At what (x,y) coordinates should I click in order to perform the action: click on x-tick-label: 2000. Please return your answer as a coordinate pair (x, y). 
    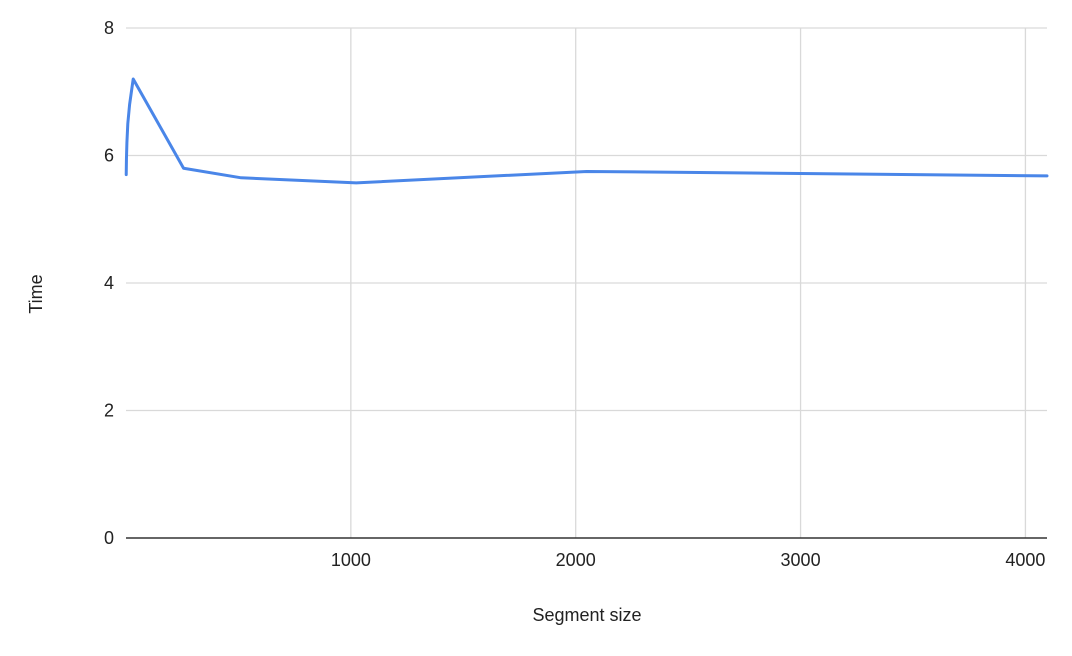
    Looking at the image, I should click on (576, 560).